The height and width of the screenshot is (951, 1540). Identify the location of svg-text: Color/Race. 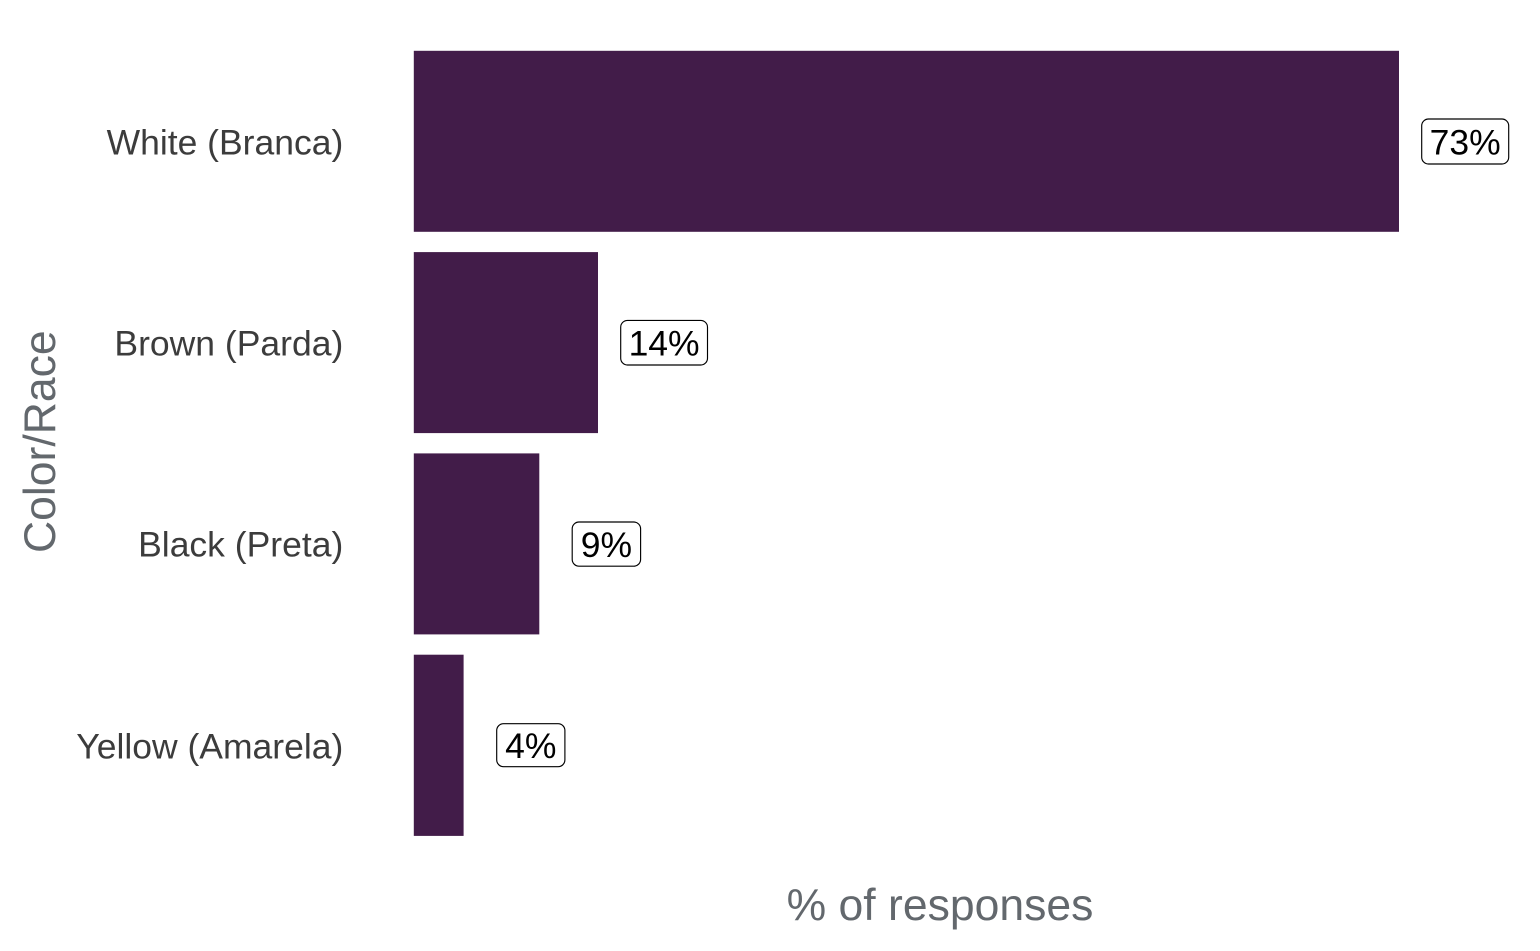
(40, 441).